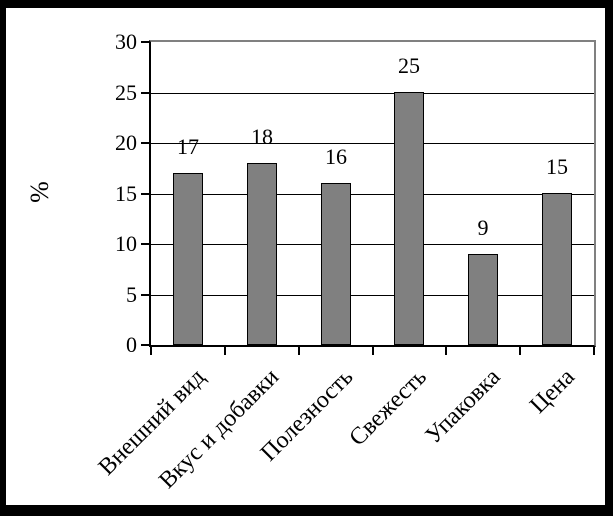 The width and height of the screenshot is (613, 516). What do you see at coordinates (131, 344) in the screenshot?
I see `y-tick-label: 0` at bounding box center [131, 344].